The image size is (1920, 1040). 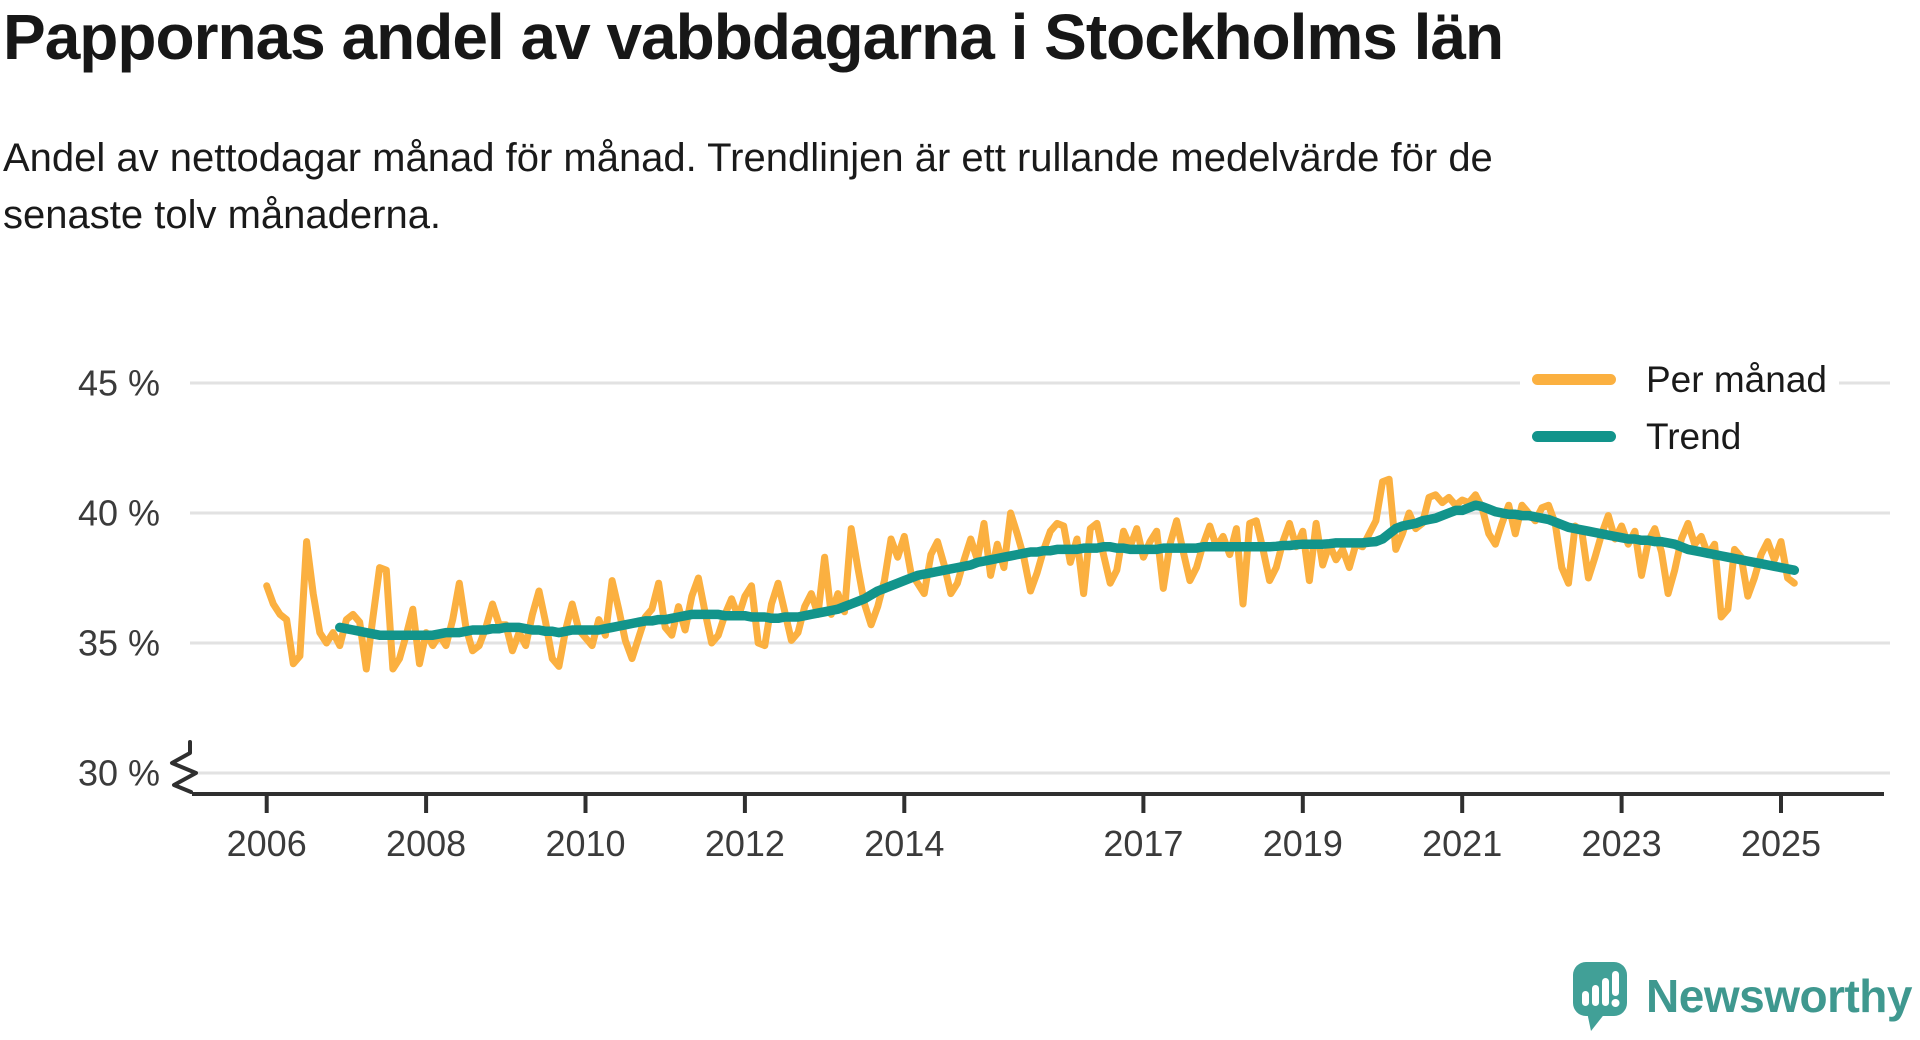 What do you see at coordinates (1303, 843) in the screenshot?
I see `x-tick-label-2019: 2019` at bounding box center [1303, 843].